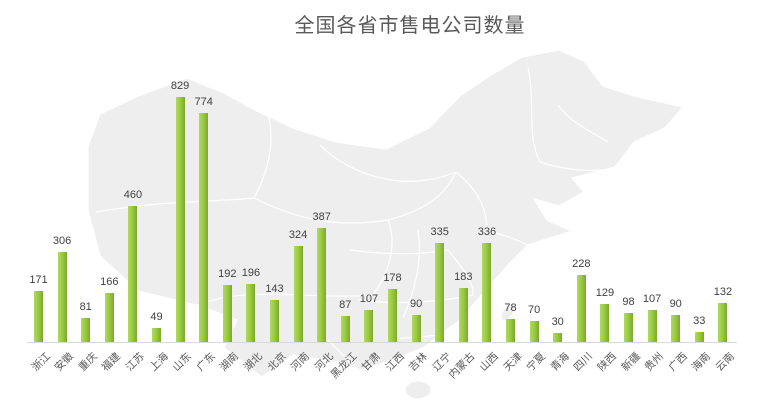  Describe the element at coordinates (410, 26) in the screenshot. I see `chart-title: 全国各省市售电公司数量` at that location.